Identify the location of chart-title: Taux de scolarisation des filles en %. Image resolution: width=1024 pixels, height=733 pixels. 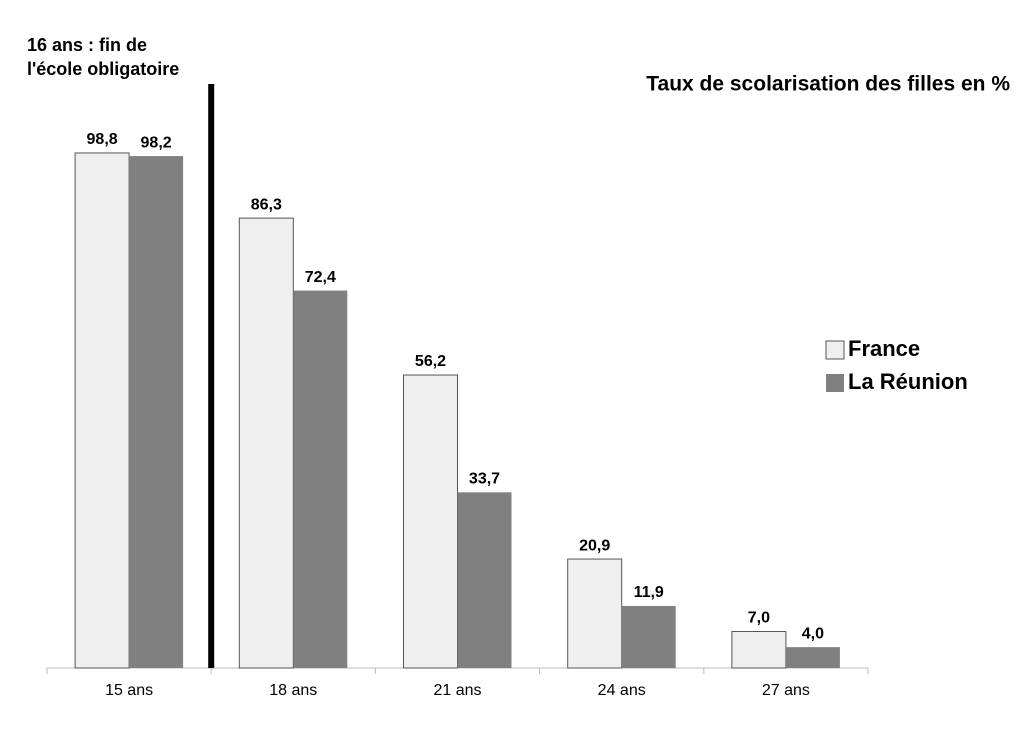
(828, 84).